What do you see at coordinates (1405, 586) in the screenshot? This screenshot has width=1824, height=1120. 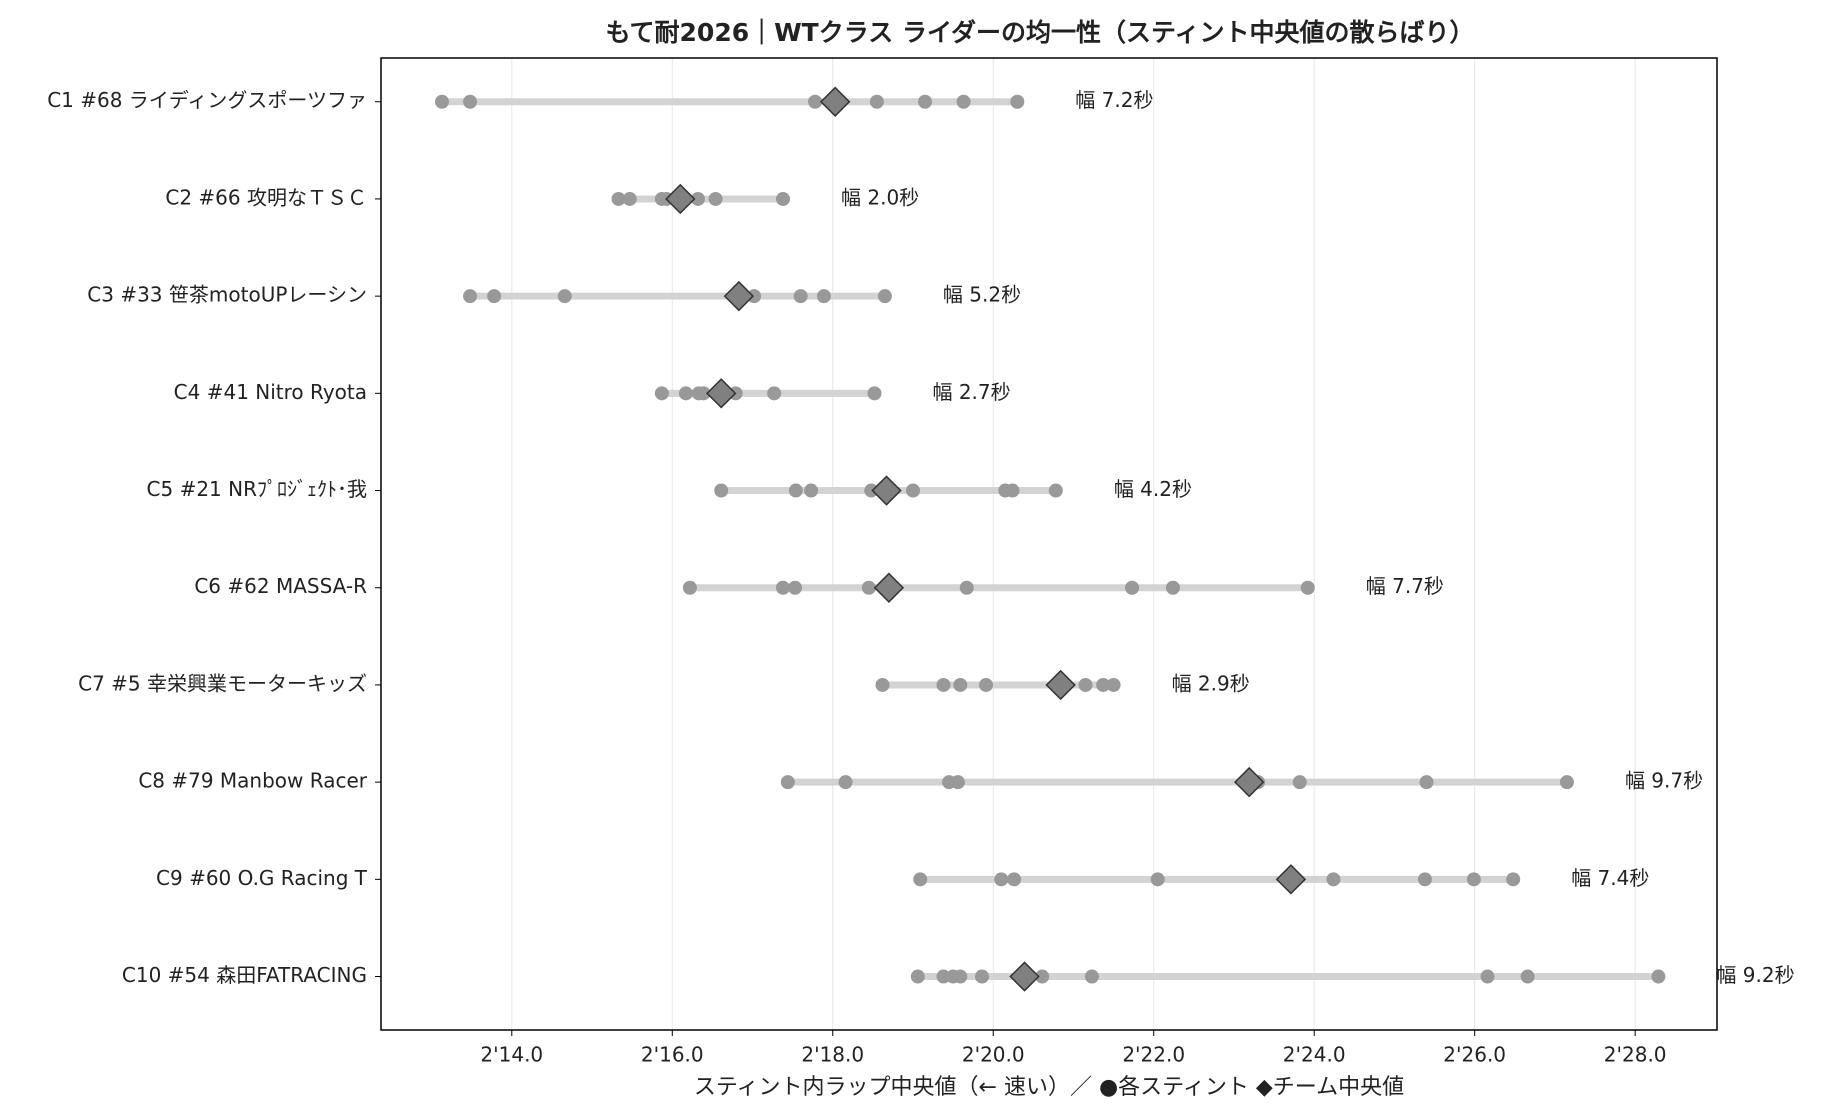 I see `range-label: 幅 7.7秒` at bounding box center [1405, 586].